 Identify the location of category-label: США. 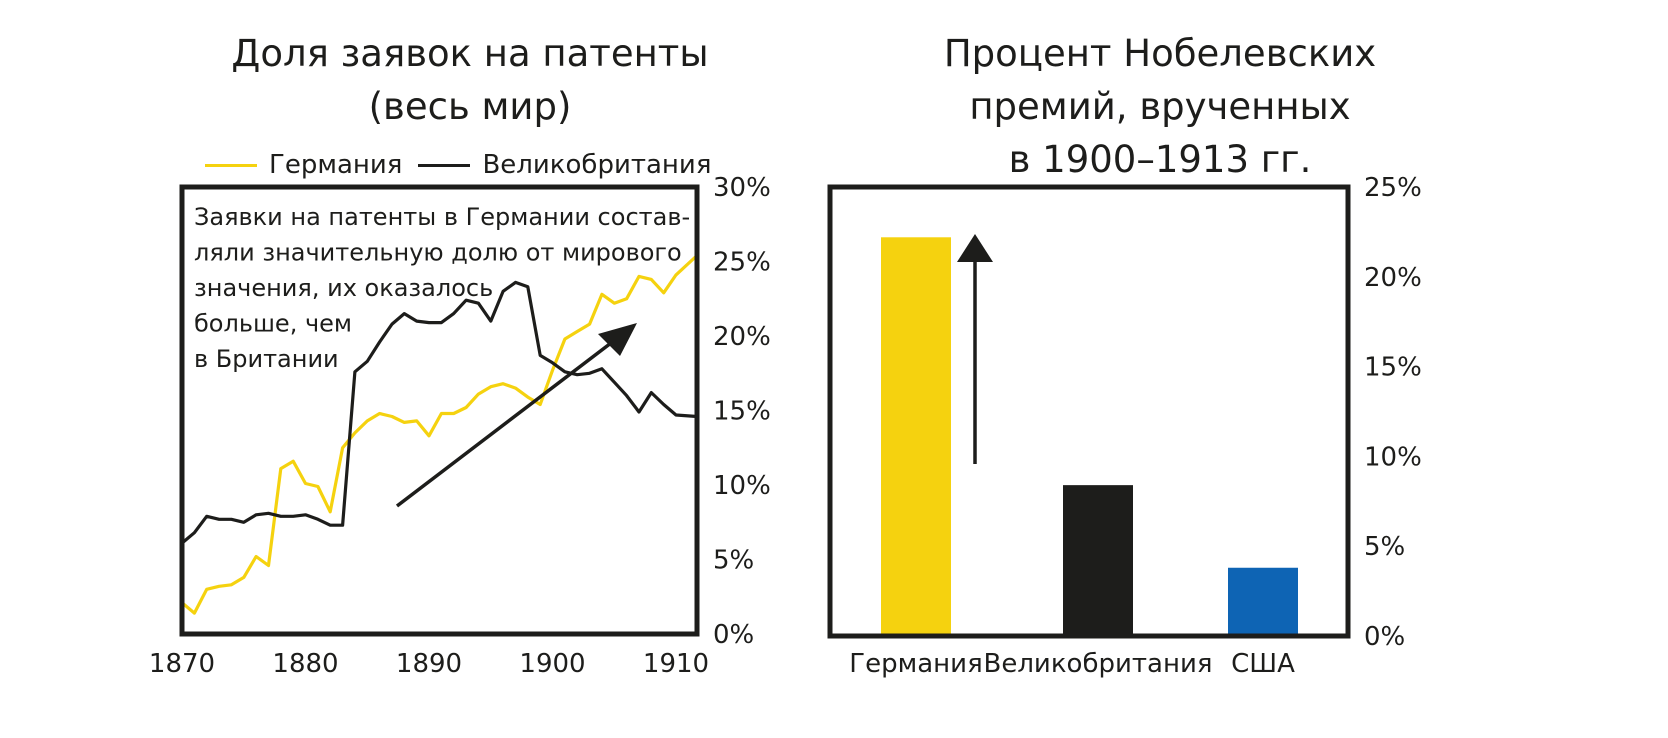
(1263, 664).